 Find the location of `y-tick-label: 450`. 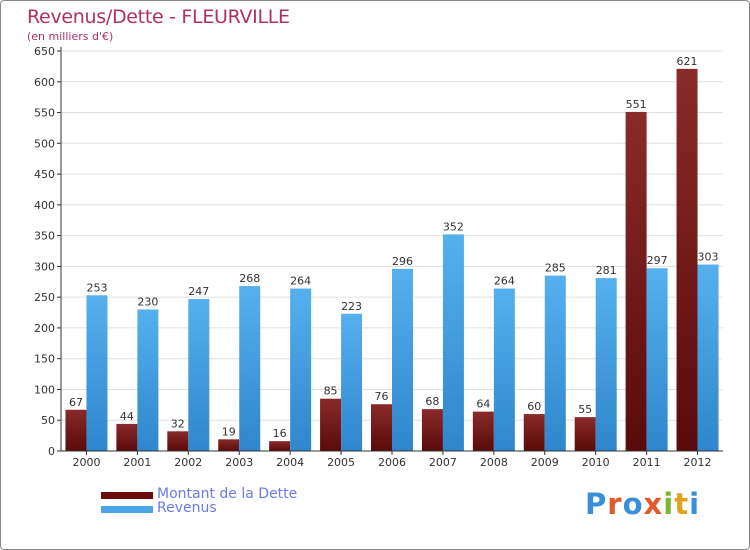

y-tick-label: 450 is located at coordinates (44, 174).